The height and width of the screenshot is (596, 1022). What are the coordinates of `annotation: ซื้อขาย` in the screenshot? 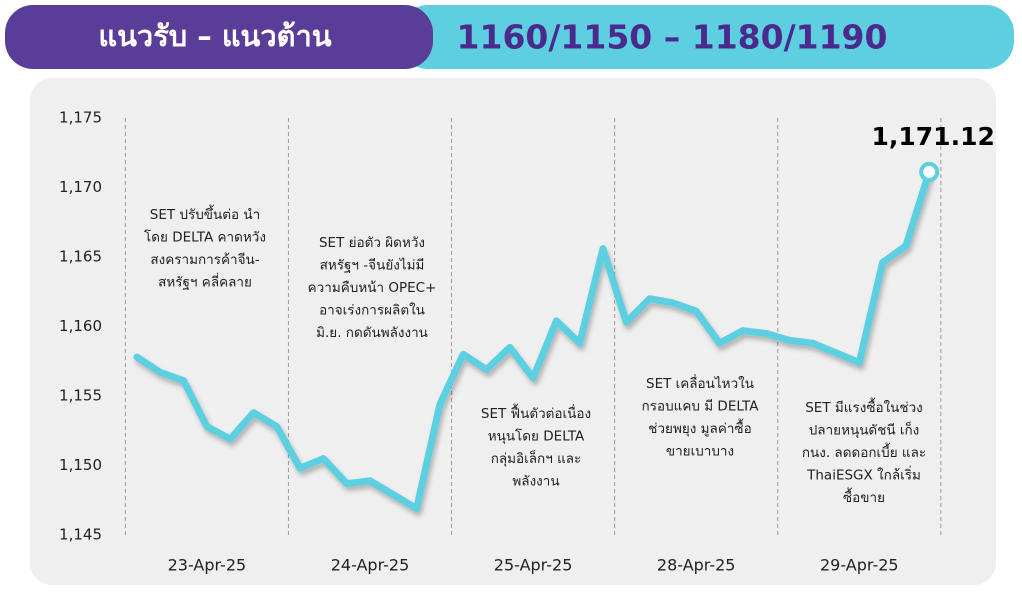 It's located at (864, 496).